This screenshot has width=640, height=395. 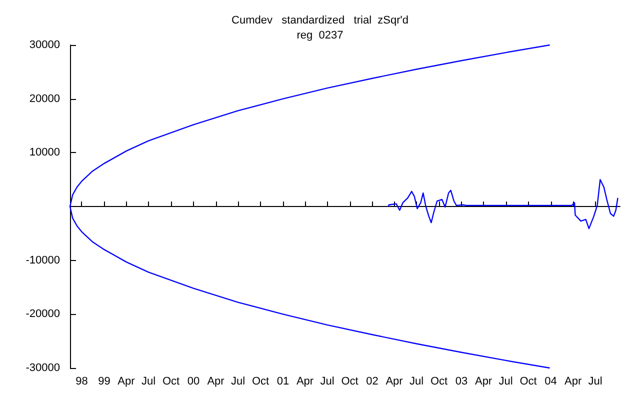 I want to click on x-tick-label: 02, so click(x=372, y=382).